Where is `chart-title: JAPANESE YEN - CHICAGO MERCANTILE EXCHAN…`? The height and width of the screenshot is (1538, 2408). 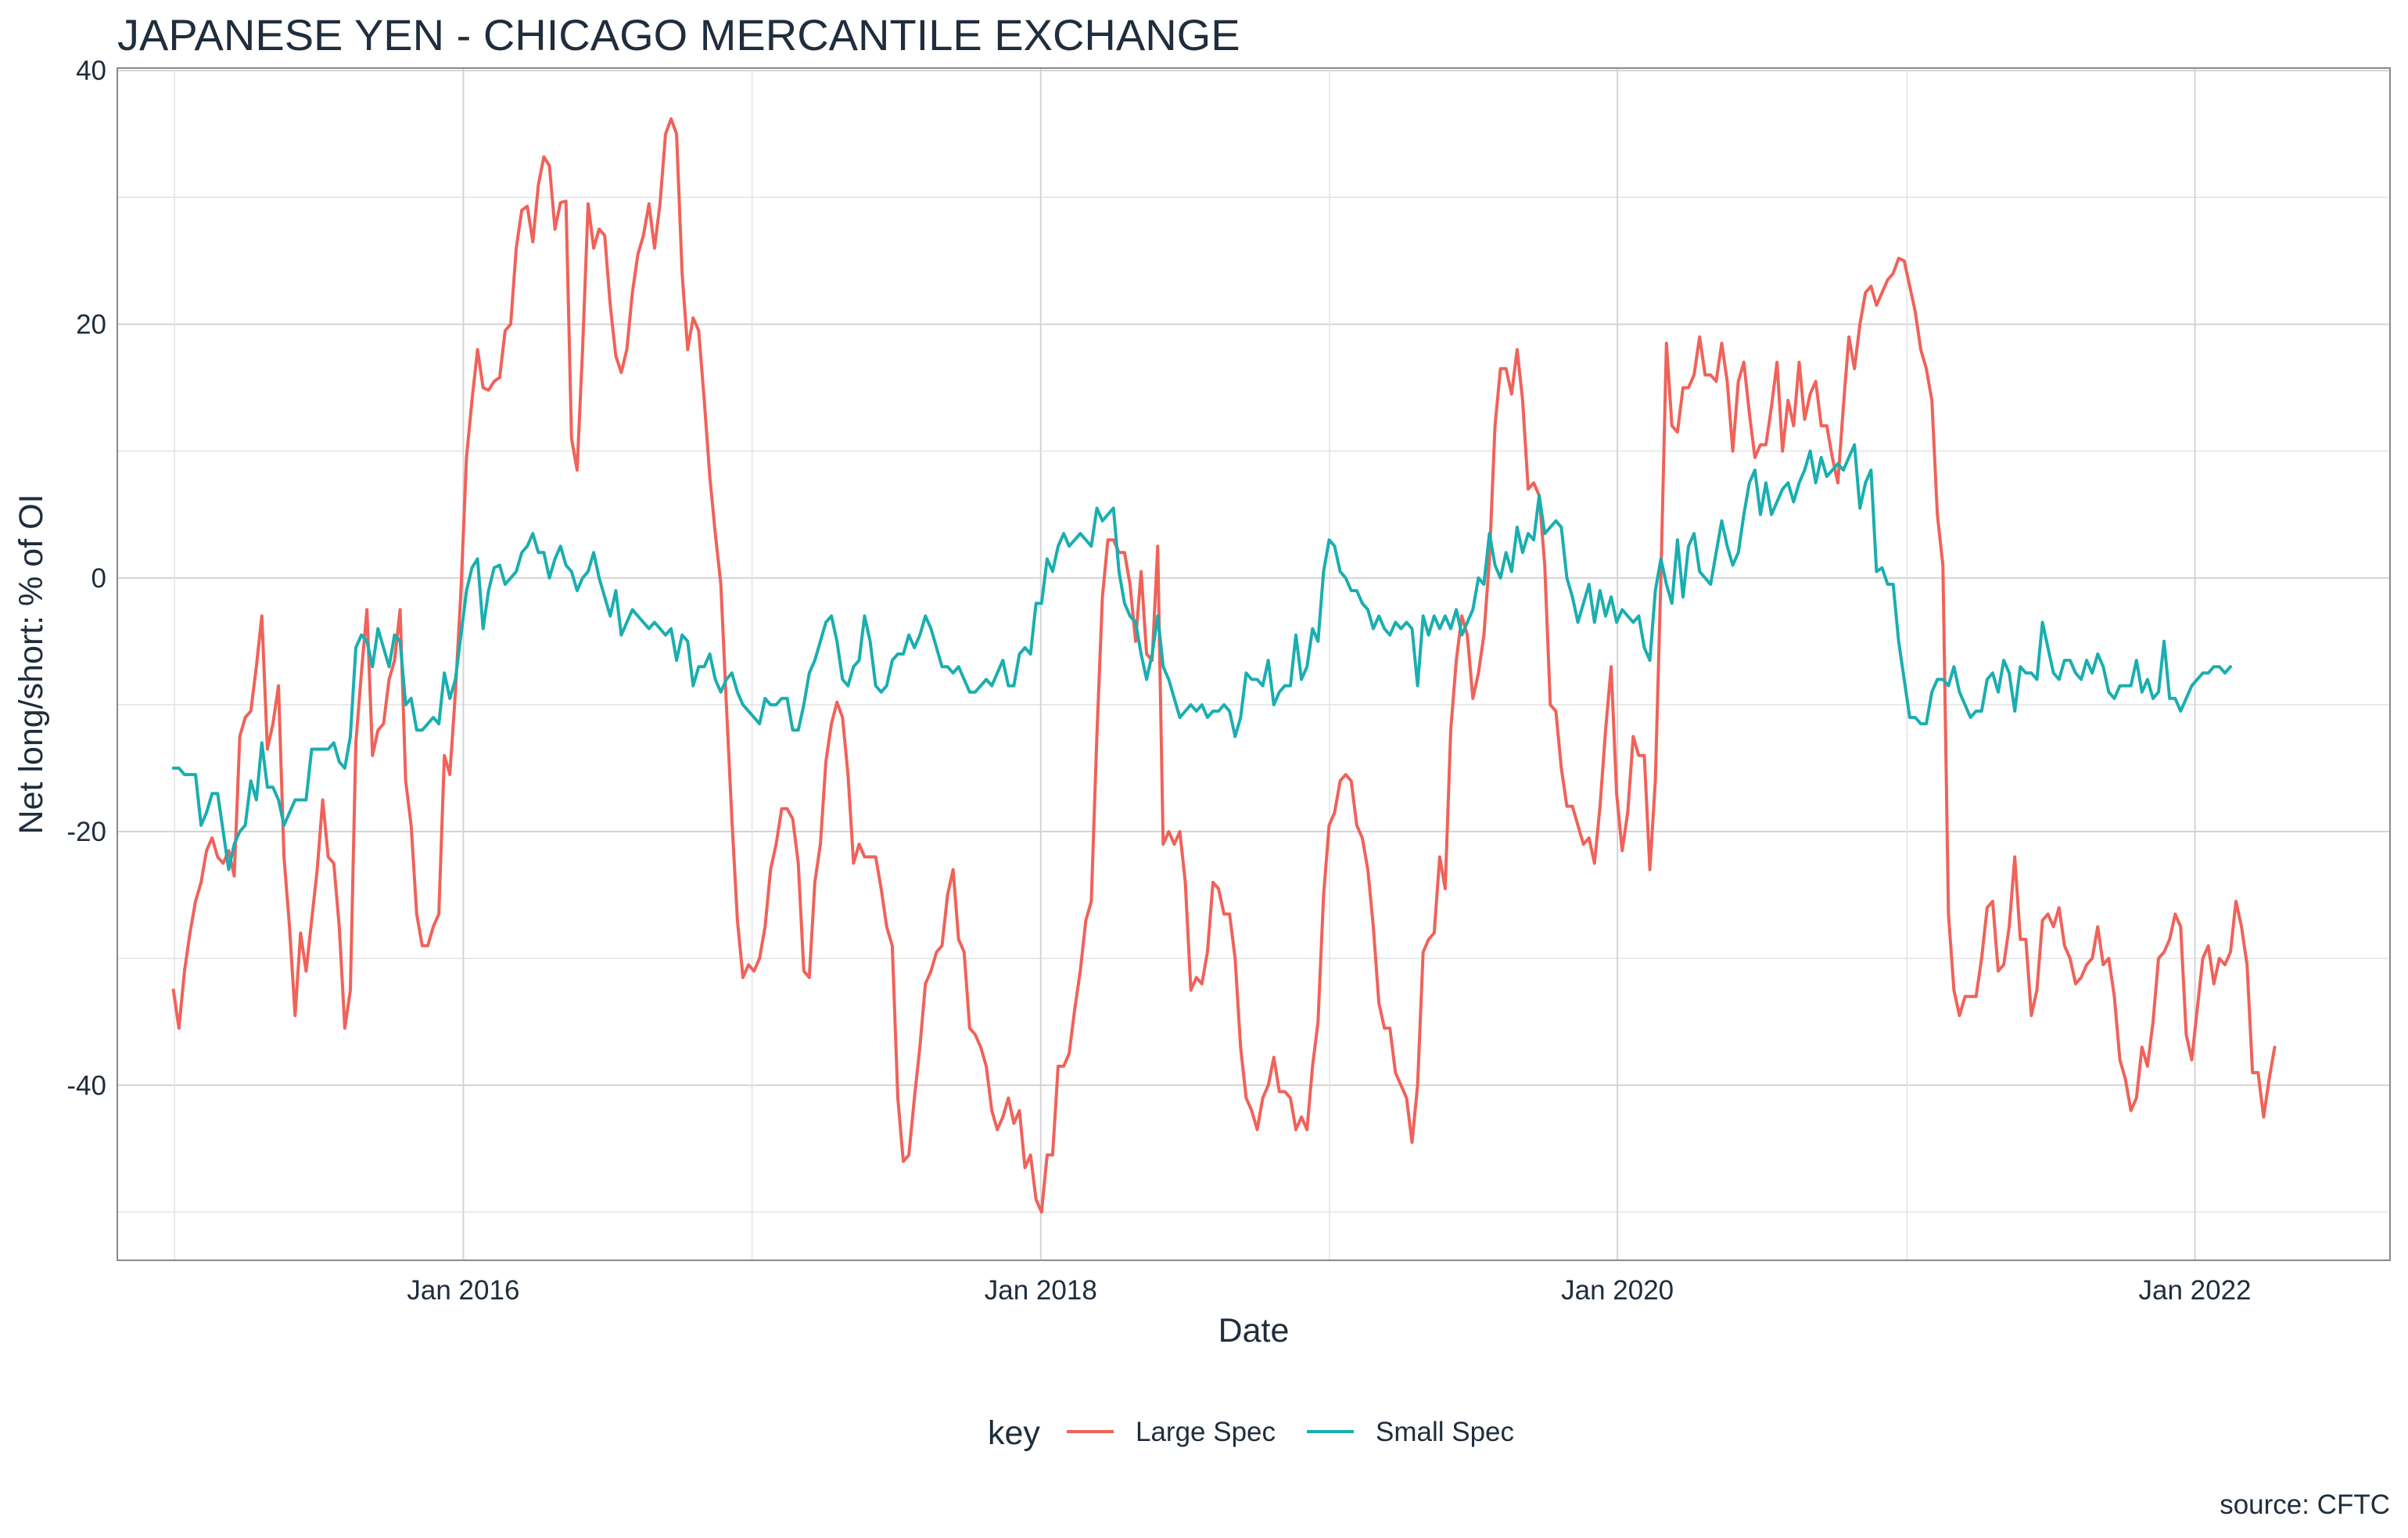 chart-title: JAPANESE YEN - CHICAGO MERCANTILE EXCHAN… is located at coordinates (678, 34).